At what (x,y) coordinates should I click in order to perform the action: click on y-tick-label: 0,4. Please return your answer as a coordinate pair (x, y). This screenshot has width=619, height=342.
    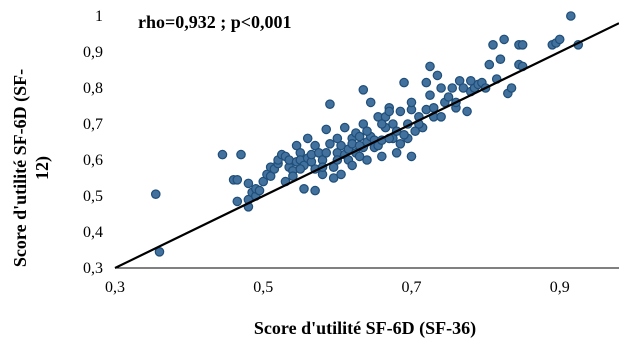
    Looking at the image, I should click on (93, 232).